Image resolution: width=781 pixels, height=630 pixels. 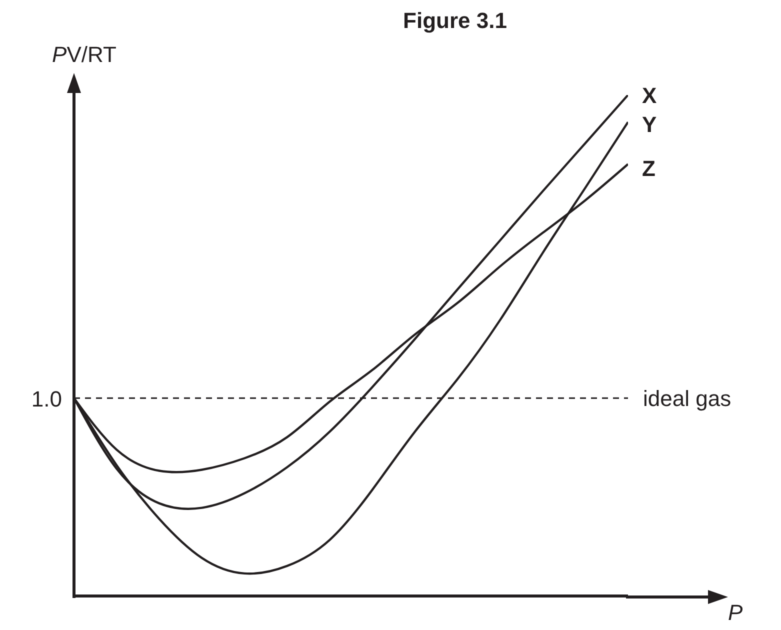 What do you see at coordinates (735, 612) in the screenshot?
I see `x-axis-title: P` at bounding box center [735, 612].